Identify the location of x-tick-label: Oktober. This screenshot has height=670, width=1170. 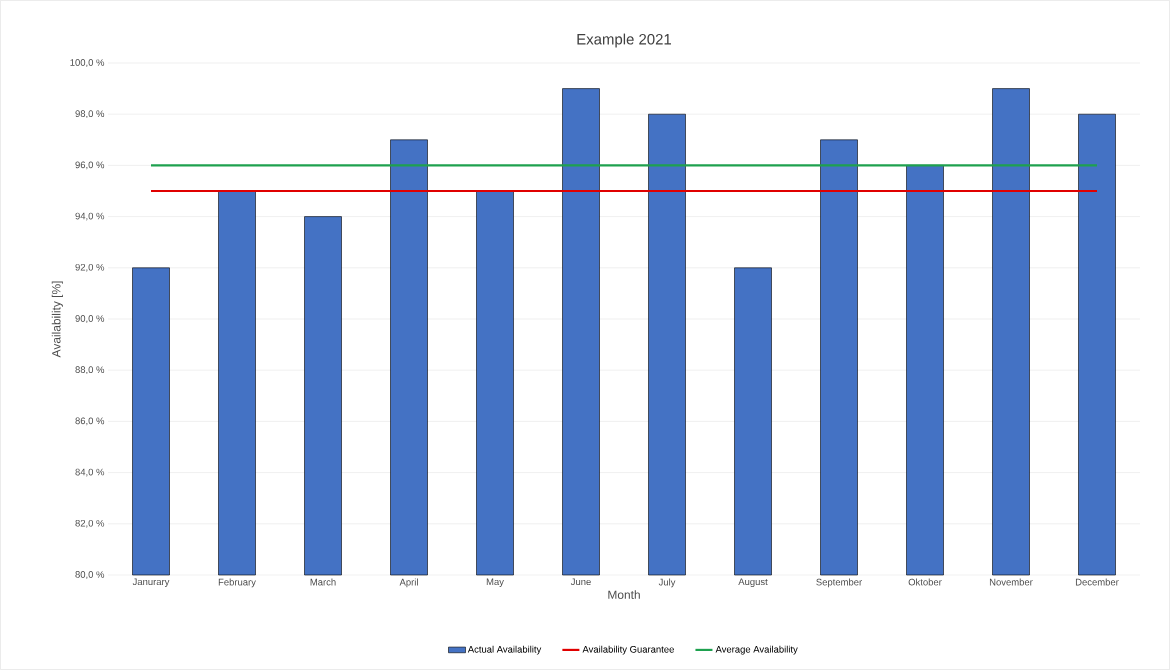
(925, 582).